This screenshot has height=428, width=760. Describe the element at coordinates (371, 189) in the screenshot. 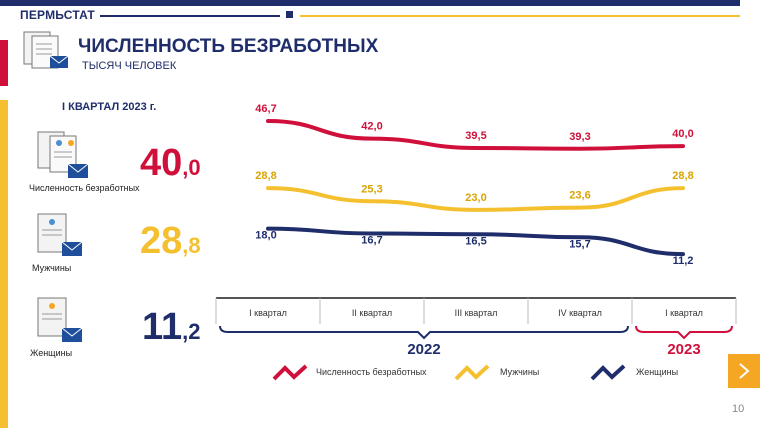

I see `data-label: 25,3` at that location.